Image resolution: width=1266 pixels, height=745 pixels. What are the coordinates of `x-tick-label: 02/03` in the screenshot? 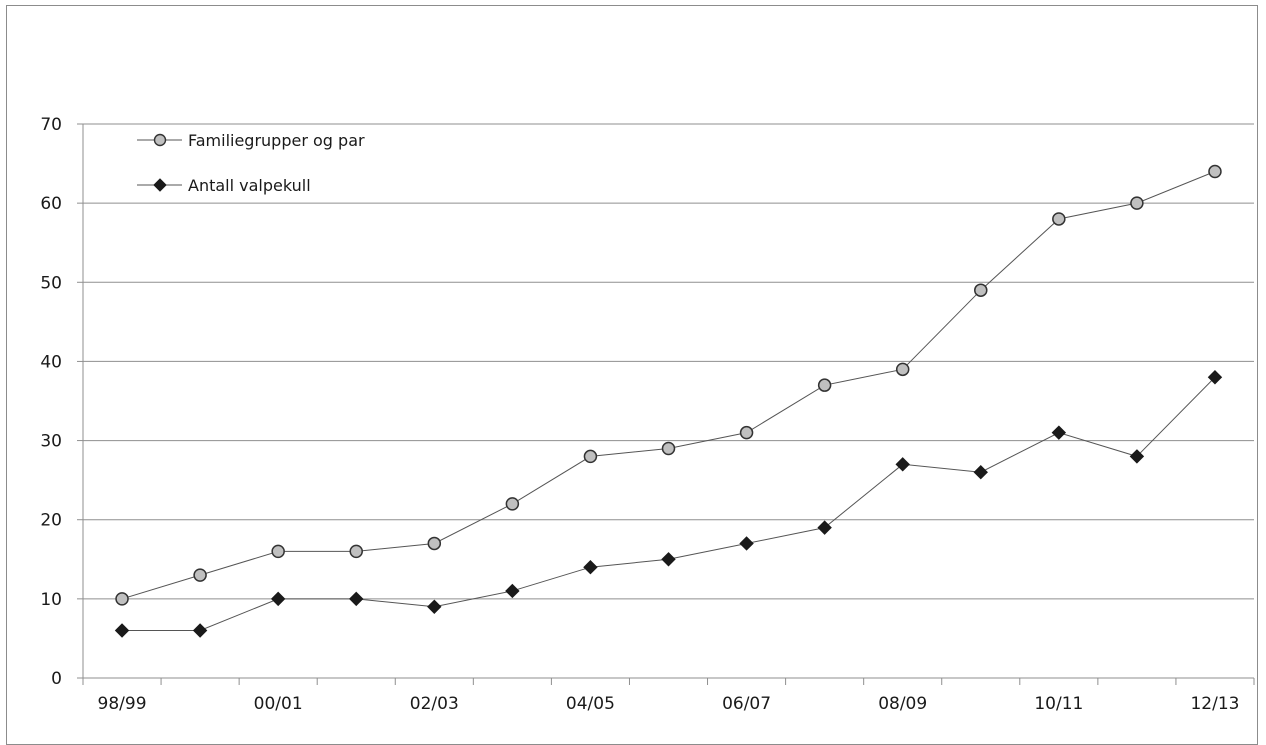 It's located at (434, 704).